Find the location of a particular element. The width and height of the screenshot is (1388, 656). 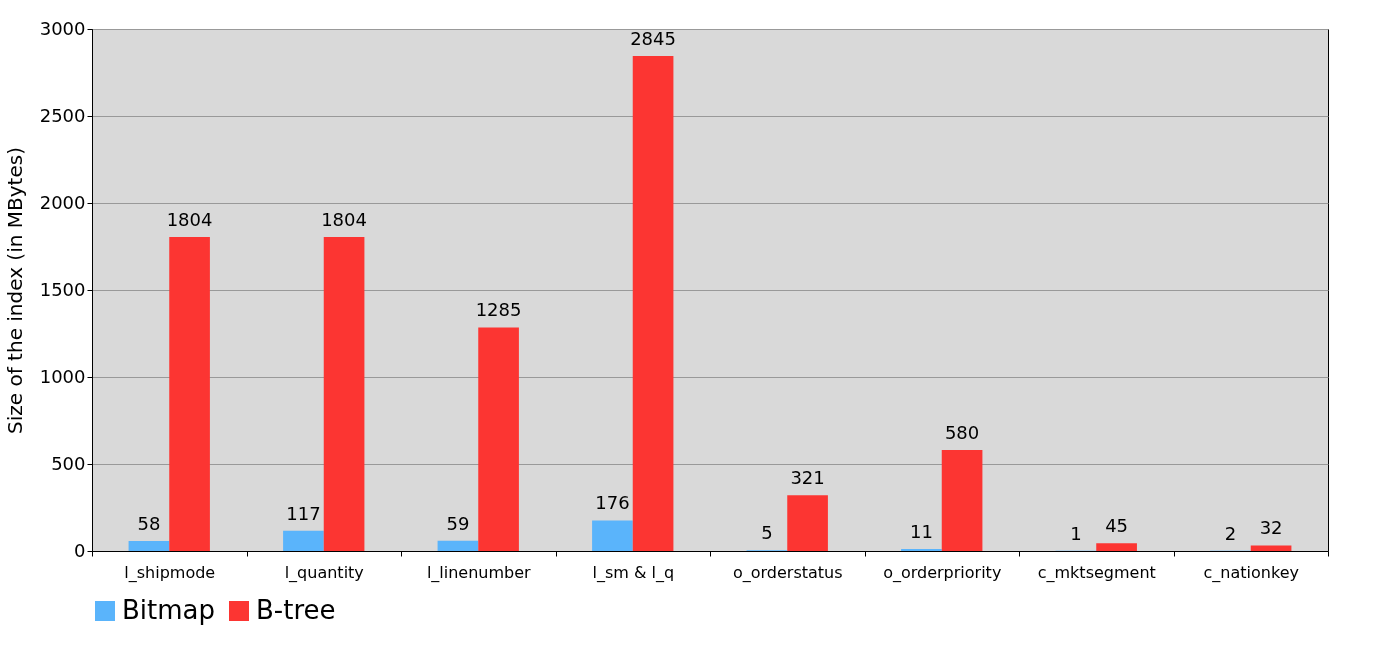

x-tick-label: c_mktsegment is located at coordinates (1096, 572).